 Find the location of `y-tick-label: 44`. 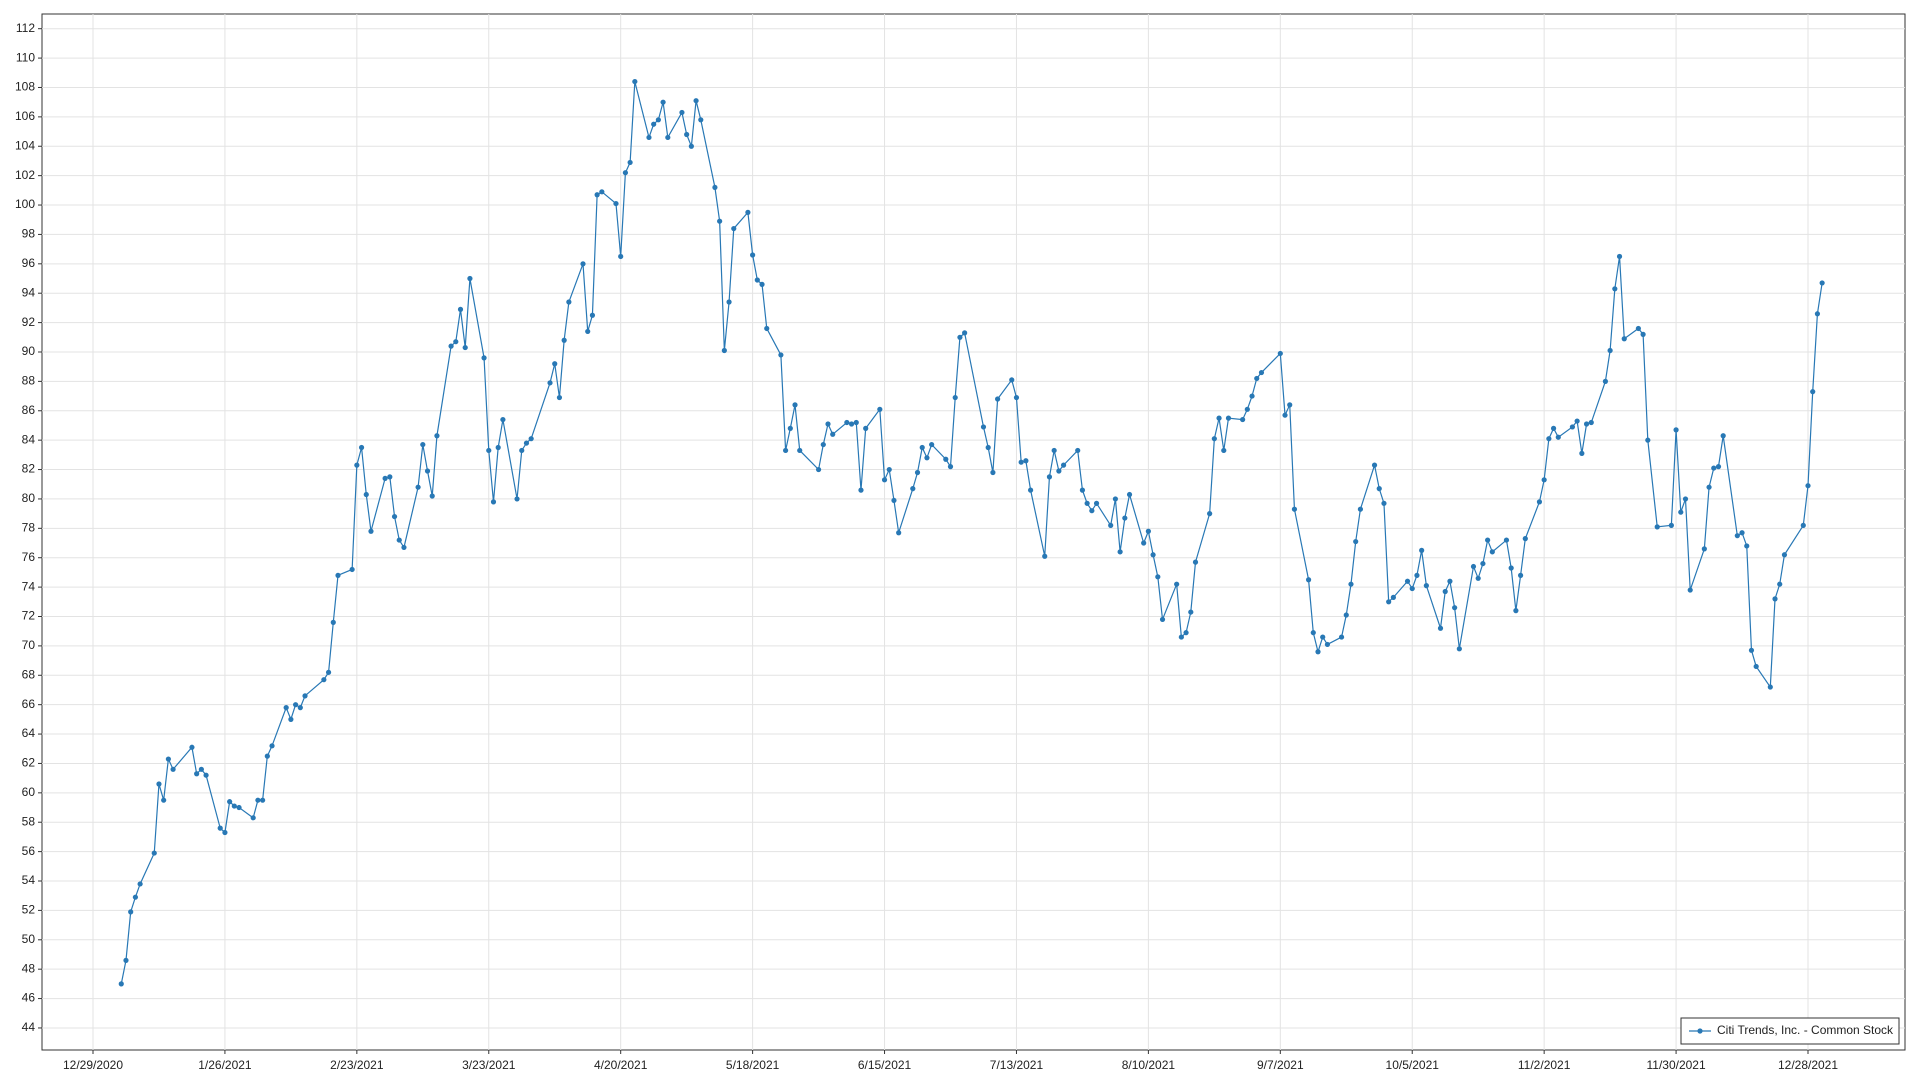

y-tick-label: 44 is located at coordinates (29, 1027).